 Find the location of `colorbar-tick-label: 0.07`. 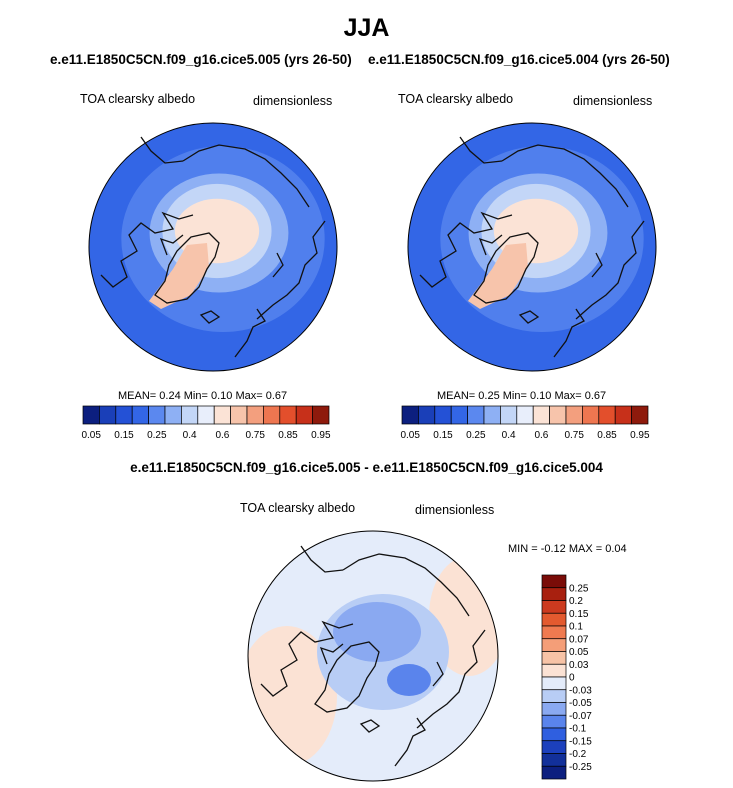

colorbar-tick-label: 0.07 is located at coordinates (579, 639).